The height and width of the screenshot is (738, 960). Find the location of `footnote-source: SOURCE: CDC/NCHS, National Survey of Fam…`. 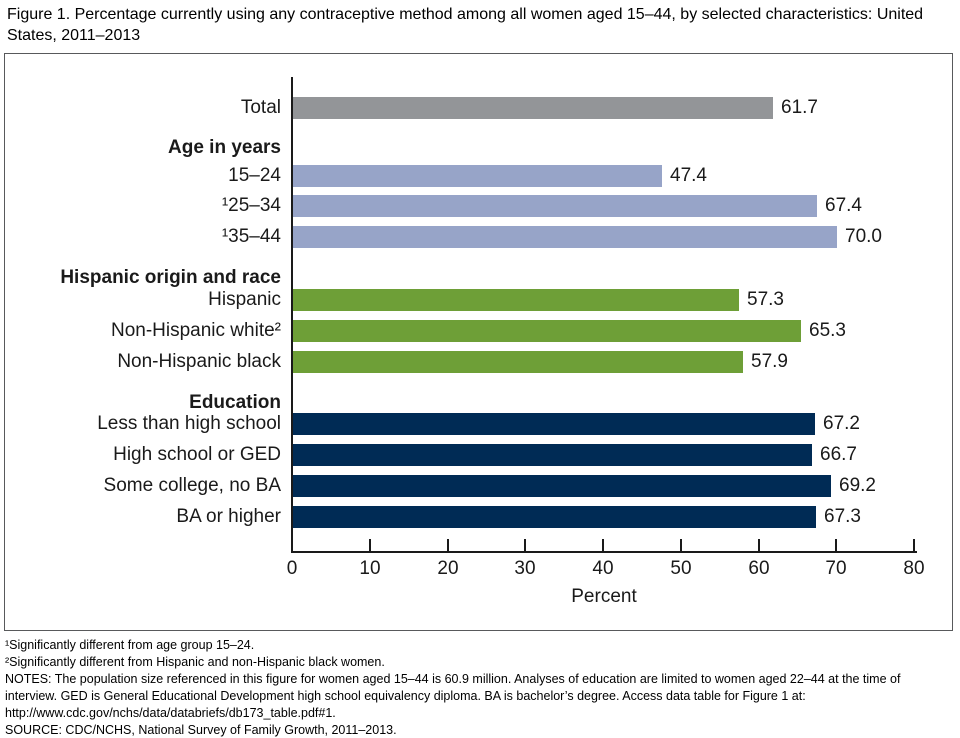

footnote-source: SOURCE: CDC/NCHS, National Survey of Fam… is located at coordinates (201, 730).